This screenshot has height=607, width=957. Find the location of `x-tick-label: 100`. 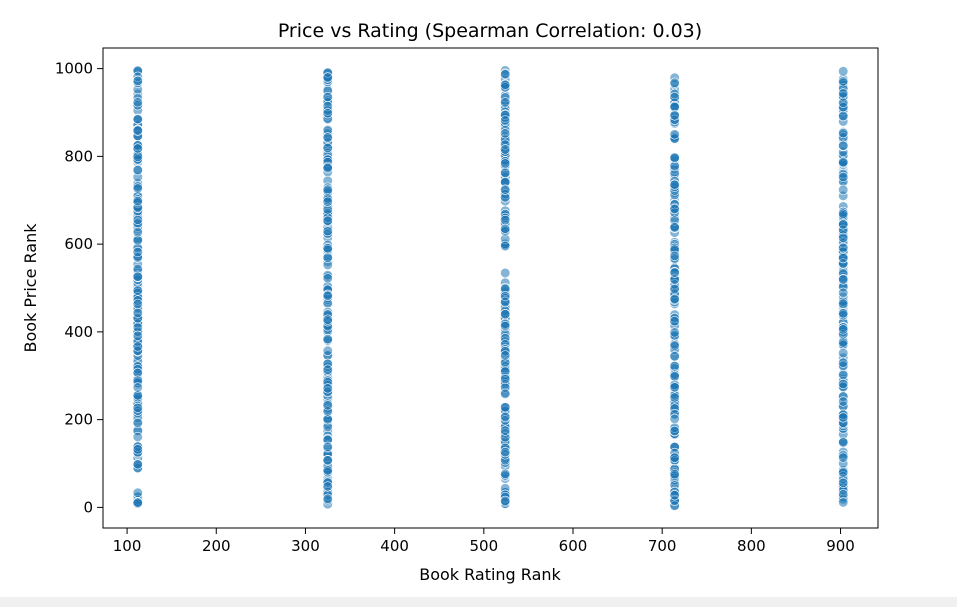

x-tick-label: 100 is located at coordinates (127, 546).